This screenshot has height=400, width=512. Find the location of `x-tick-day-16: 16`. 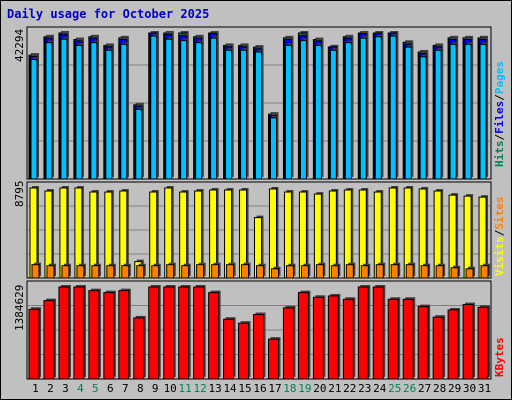

x-tick-day-16: 16 is located at coordinates (260, 388).